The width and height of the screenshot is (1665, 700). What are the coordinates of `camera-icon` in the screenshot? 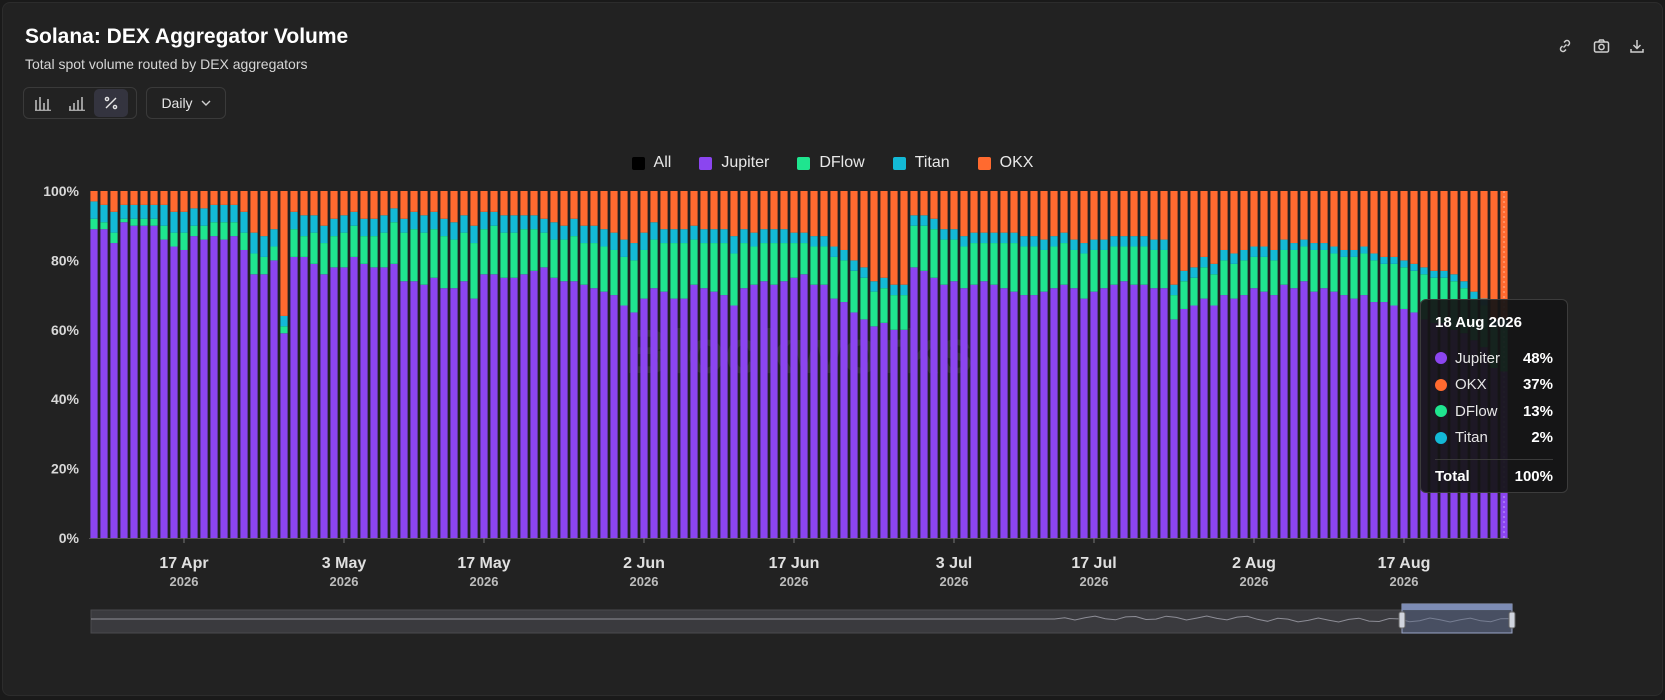 It's located at (1601, 46).